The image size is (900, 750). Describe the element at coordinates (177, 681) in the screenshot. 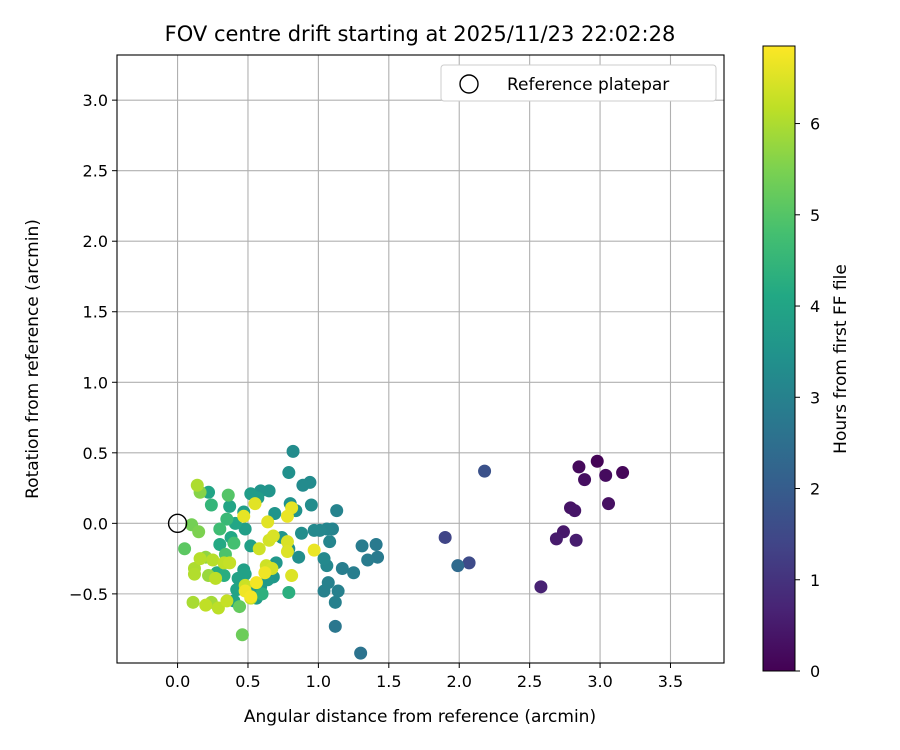

I see `x-tick-label: 0.0` at that location.